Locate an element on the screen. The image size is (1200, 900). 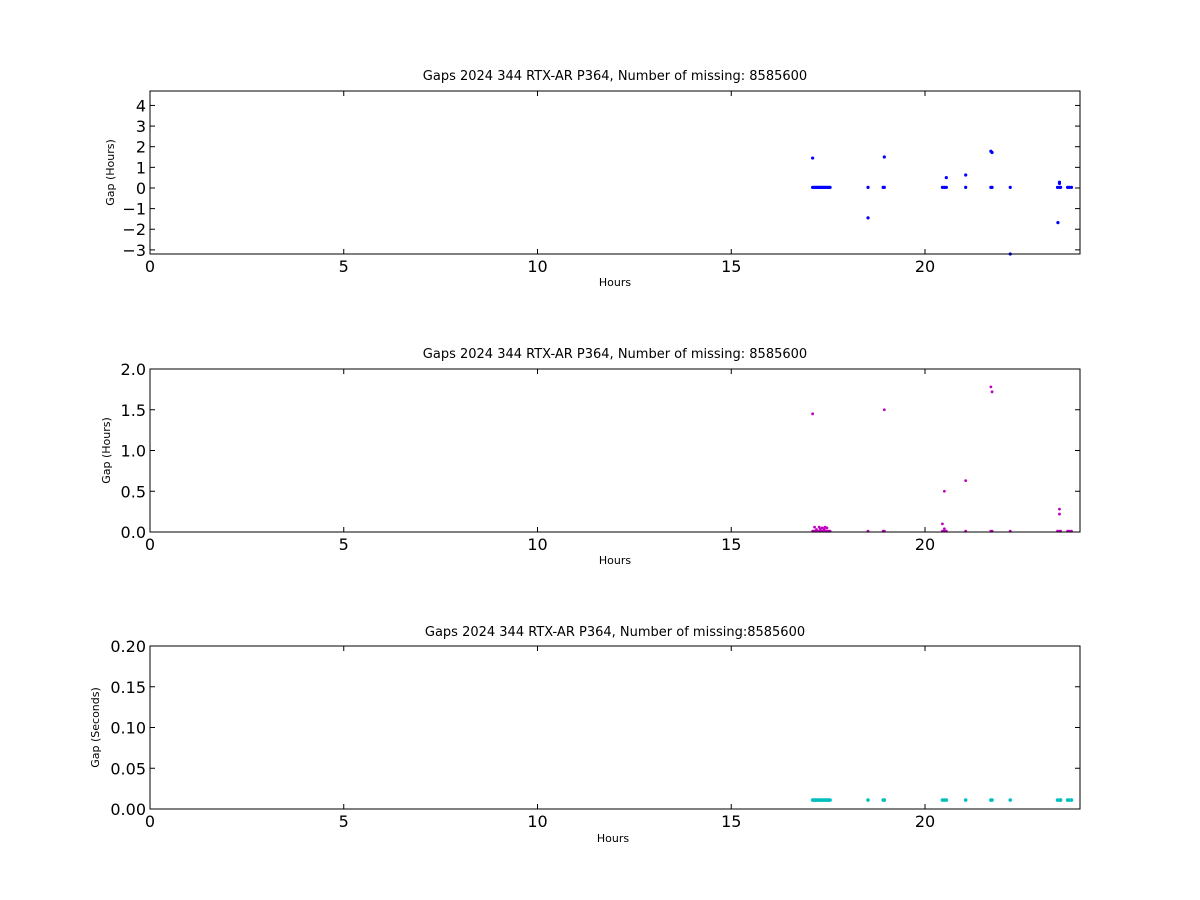
y-tick-label: 4 is located at coordinates (141, 105).